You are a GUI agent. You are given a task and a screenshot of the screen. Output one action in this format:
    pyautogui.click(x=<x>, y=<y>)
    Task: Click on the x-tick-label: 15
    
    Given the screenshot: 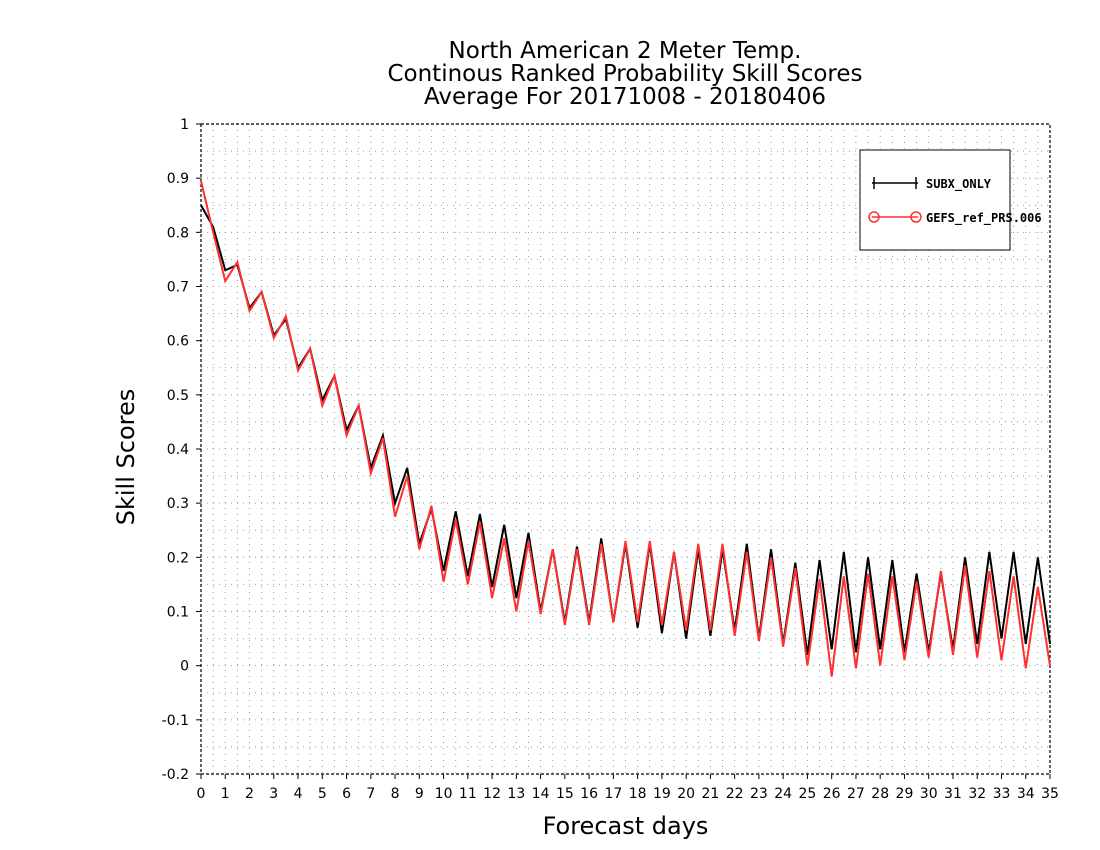 What is the action you would take?
    pyautogui.click(x=565, y=794)
    